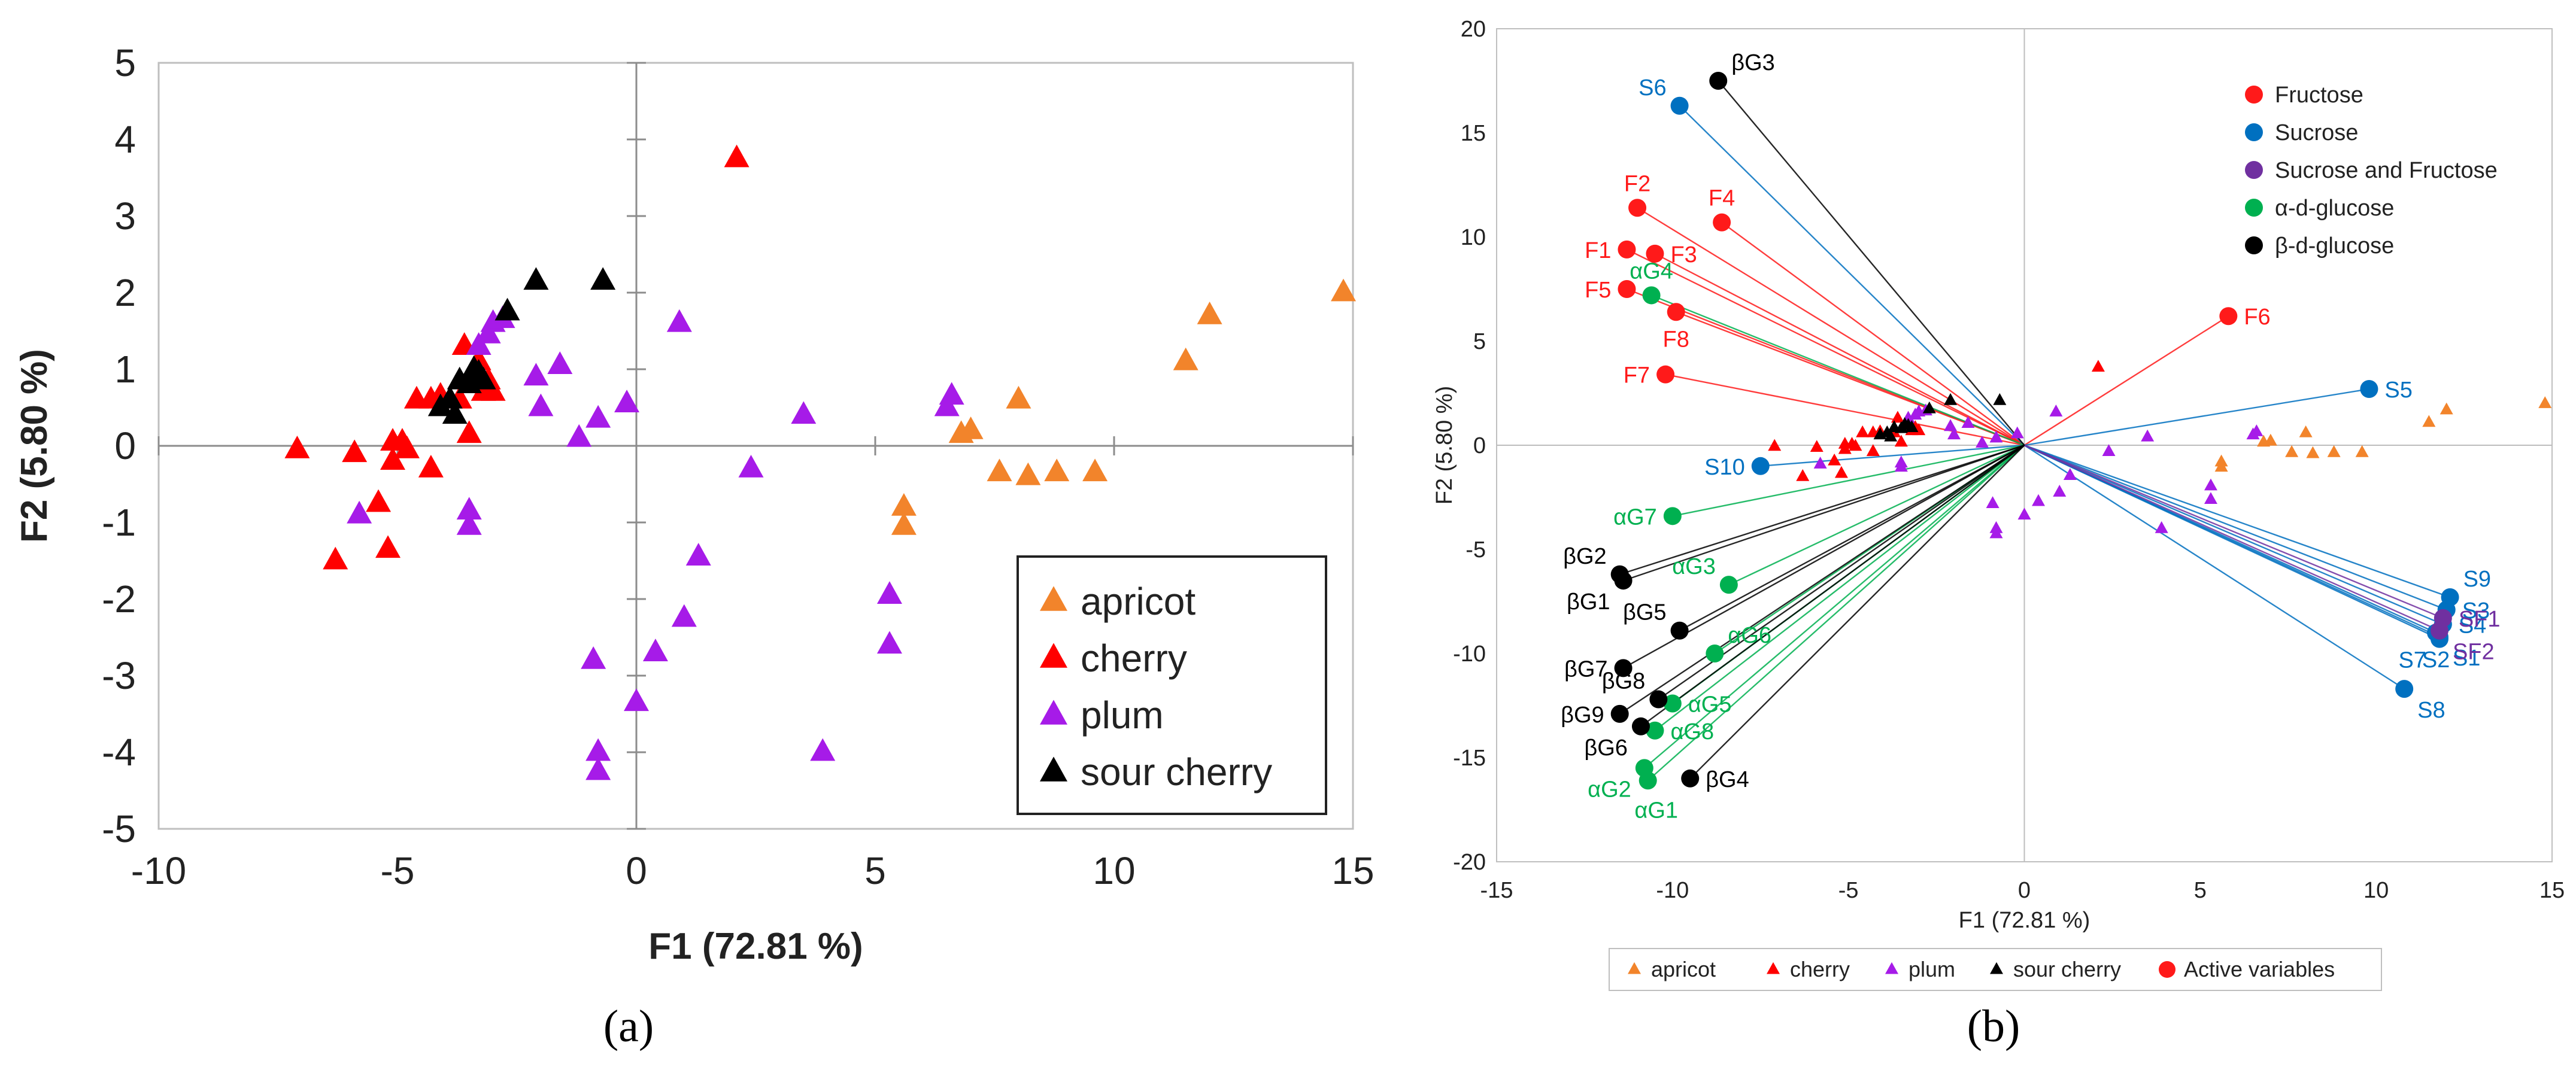 Image resolution: width=2576 pixels, height=1076 pixels. Describe the element at coordinates (875, 871) in the screenshot. I see `x-tick-label: 5` at that location.